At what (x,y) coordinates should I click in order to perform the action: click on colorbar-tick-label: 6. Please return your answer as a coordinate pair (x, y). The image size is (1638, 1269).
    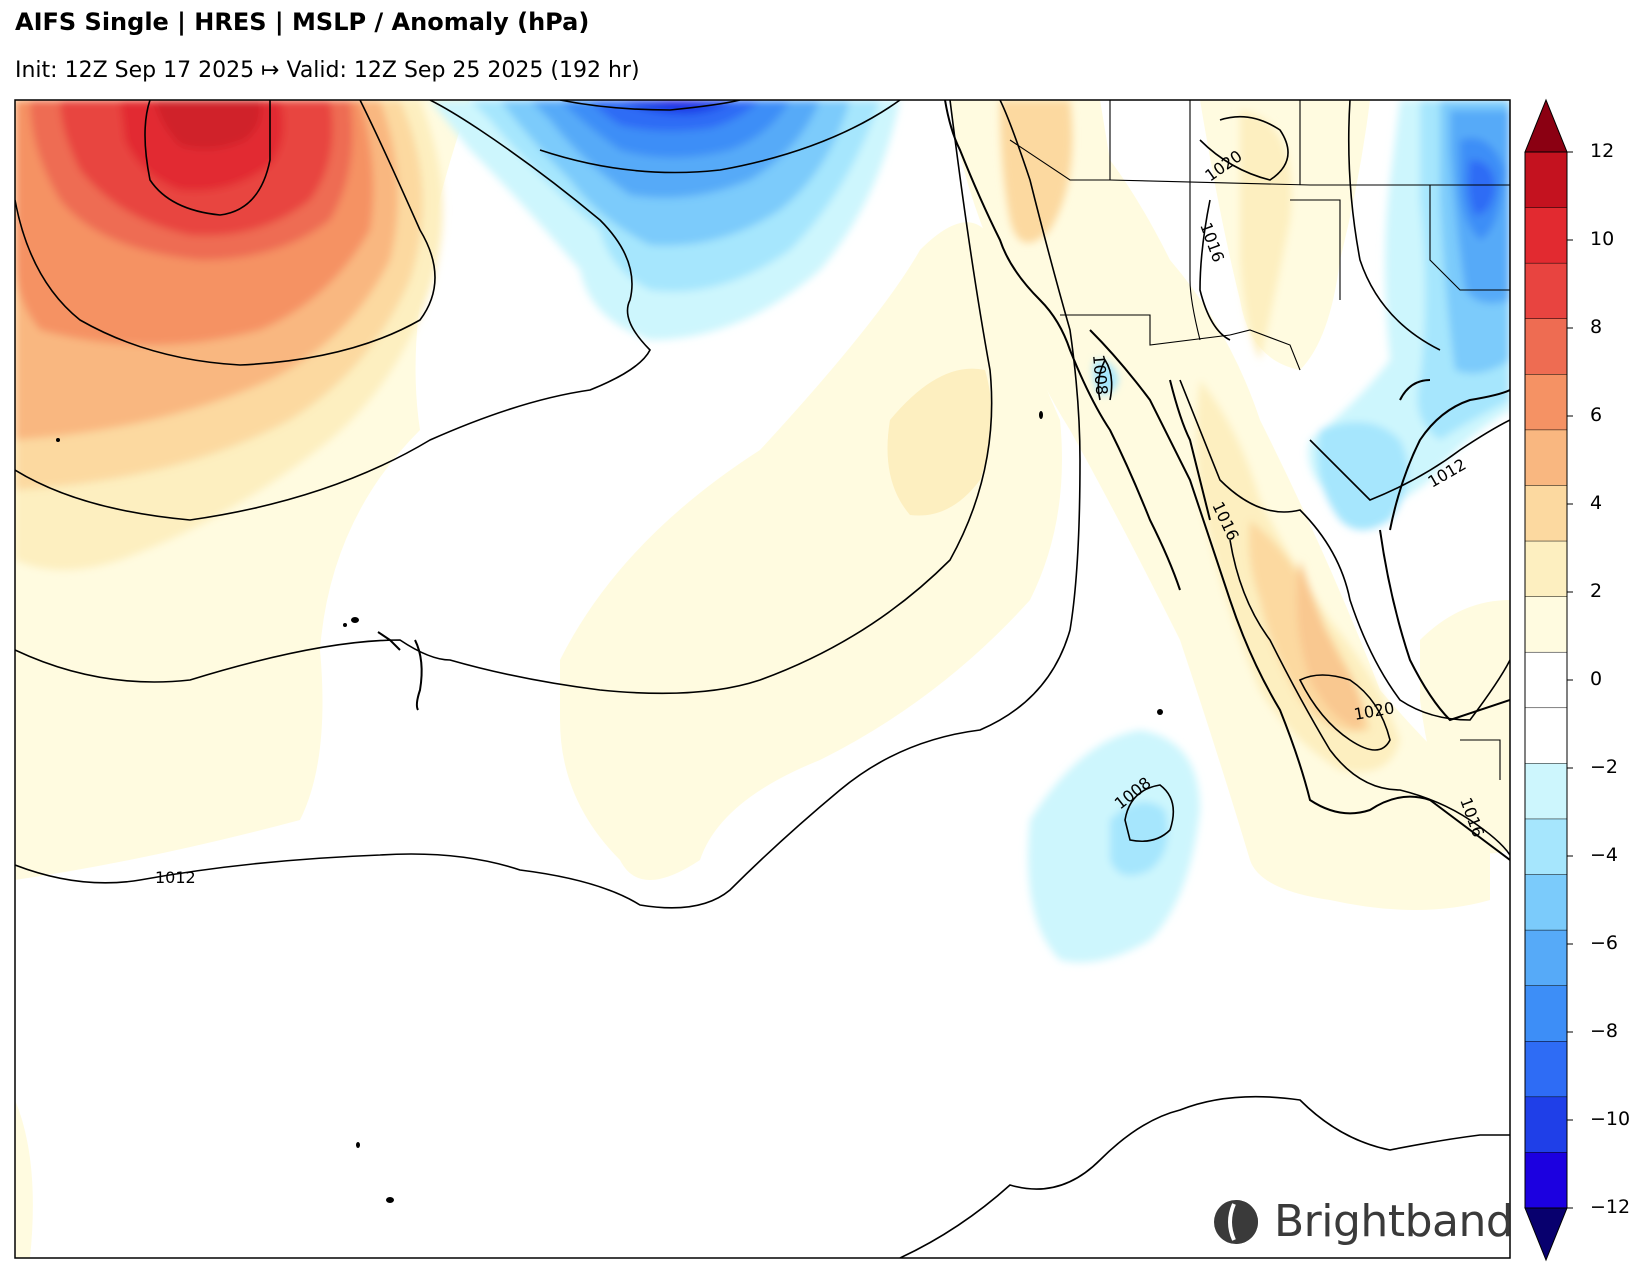
    Looking at the image, I should click on (1596, 415).